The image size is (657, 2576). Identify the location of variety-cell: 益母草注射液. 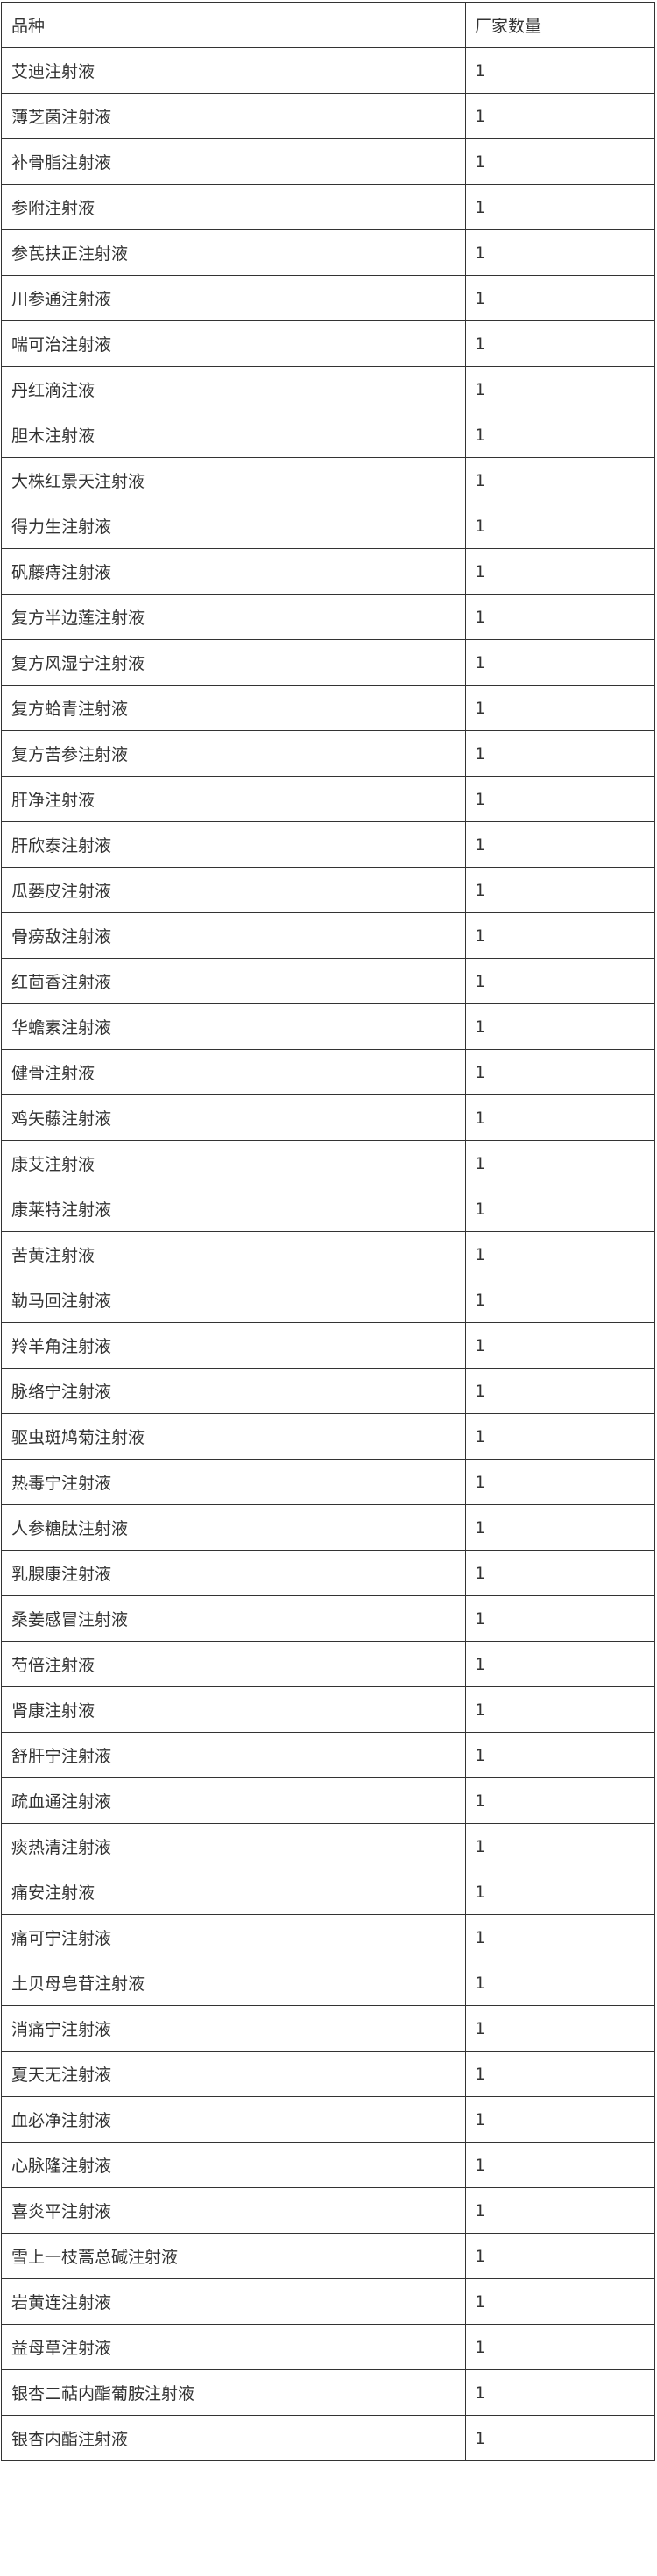
(234, 2347).